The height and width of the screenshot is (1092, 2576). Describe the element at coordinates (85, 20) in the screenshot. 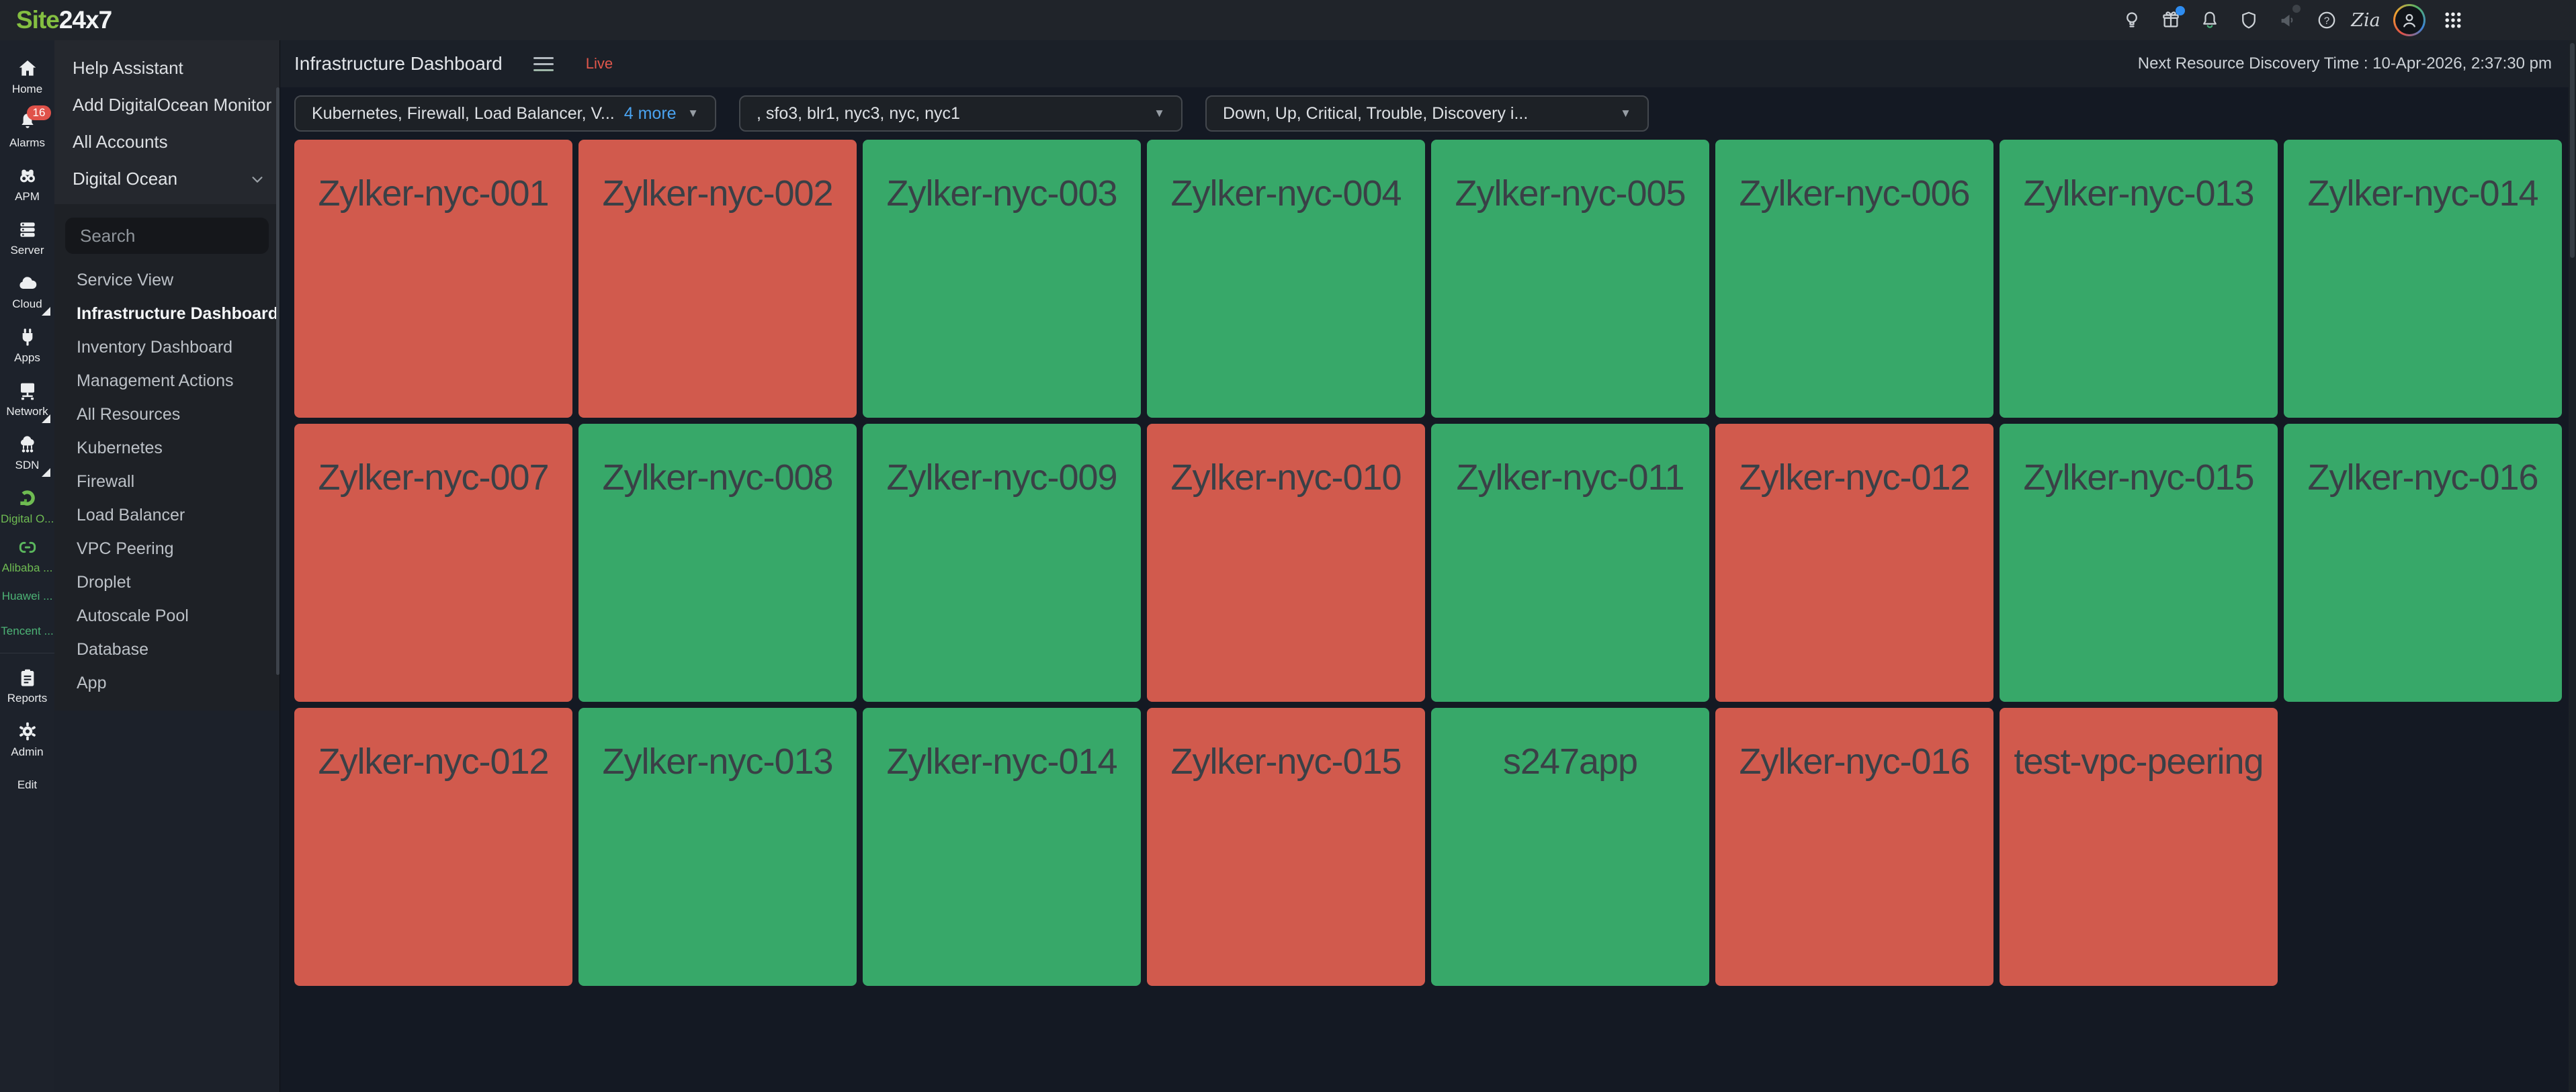

I see `logo-part-2: 24x7` at that location.